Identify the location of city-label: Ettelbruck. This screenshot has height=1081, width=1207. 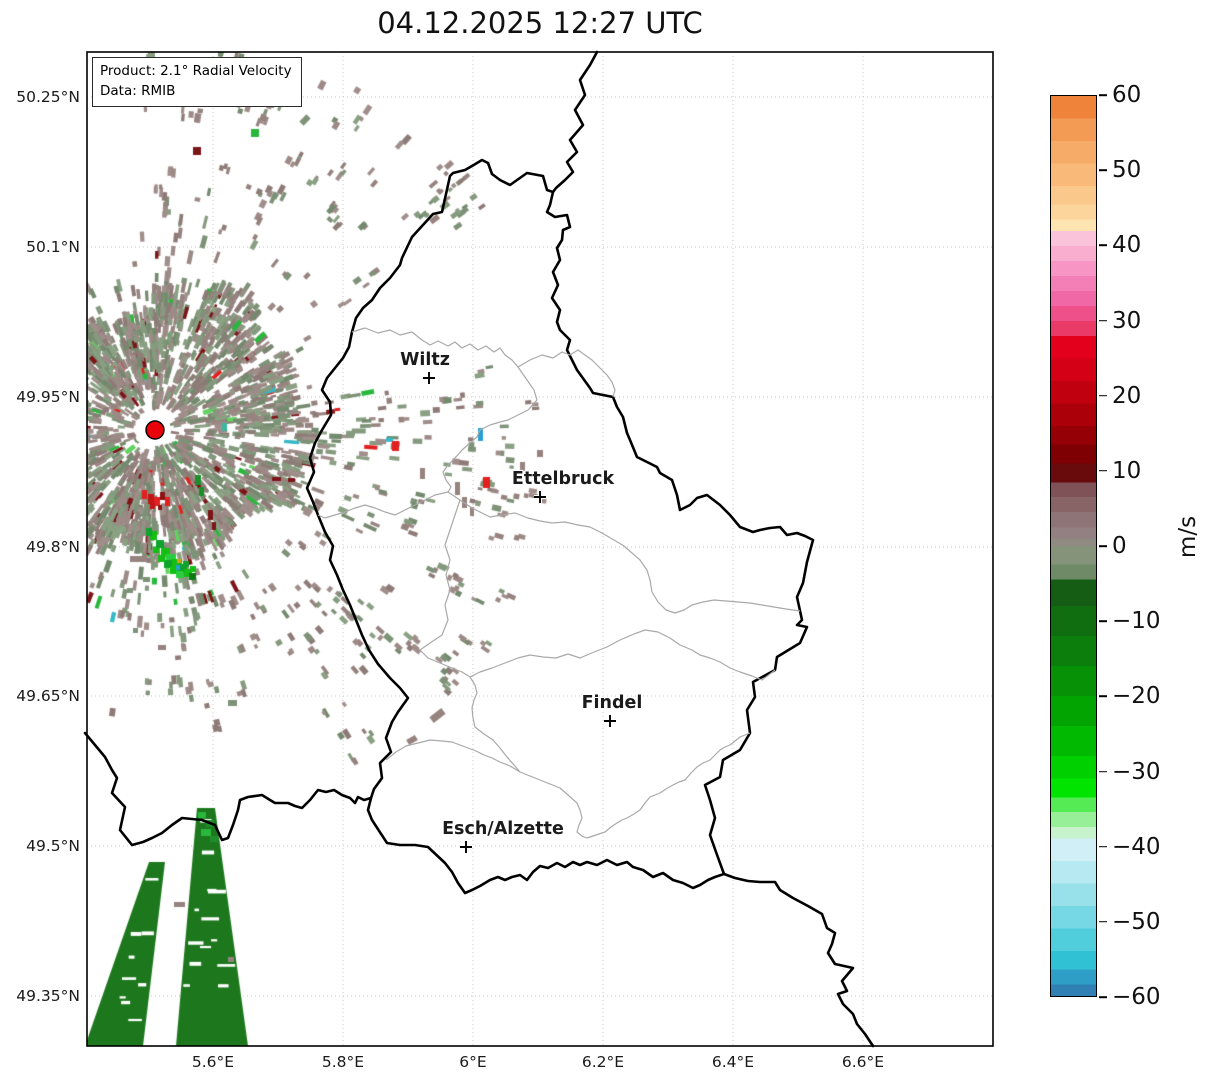
(563, 479).